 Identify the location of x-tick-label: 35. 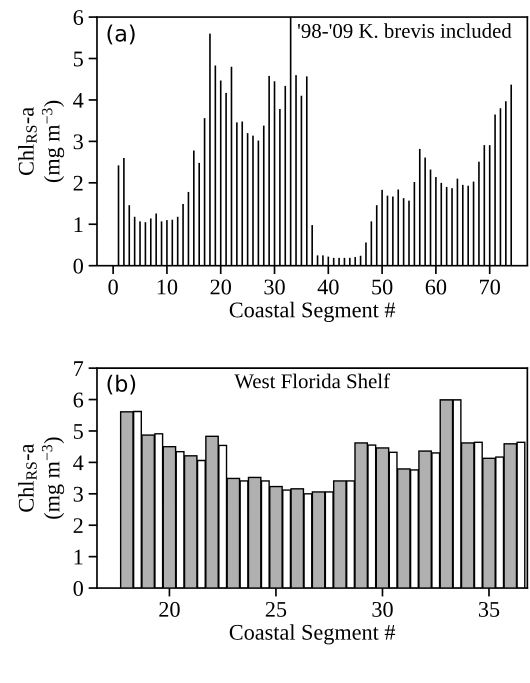
(489, 609).